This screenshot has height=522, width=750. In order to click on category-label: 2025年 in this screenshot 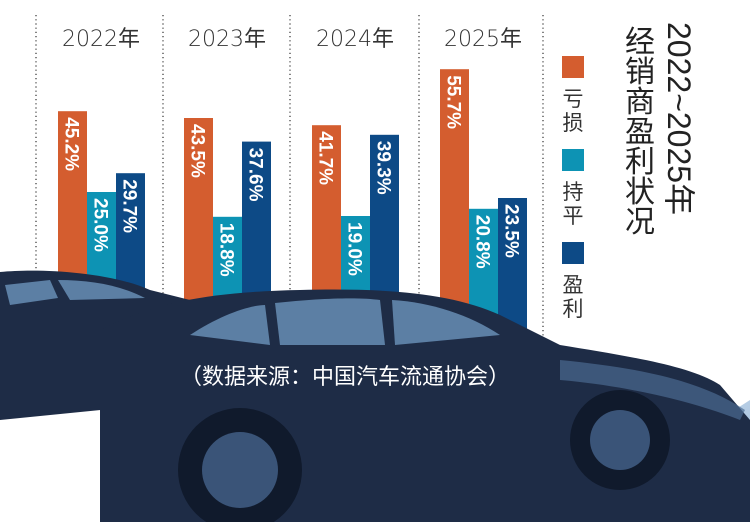, I will do `click(483, 39)`.